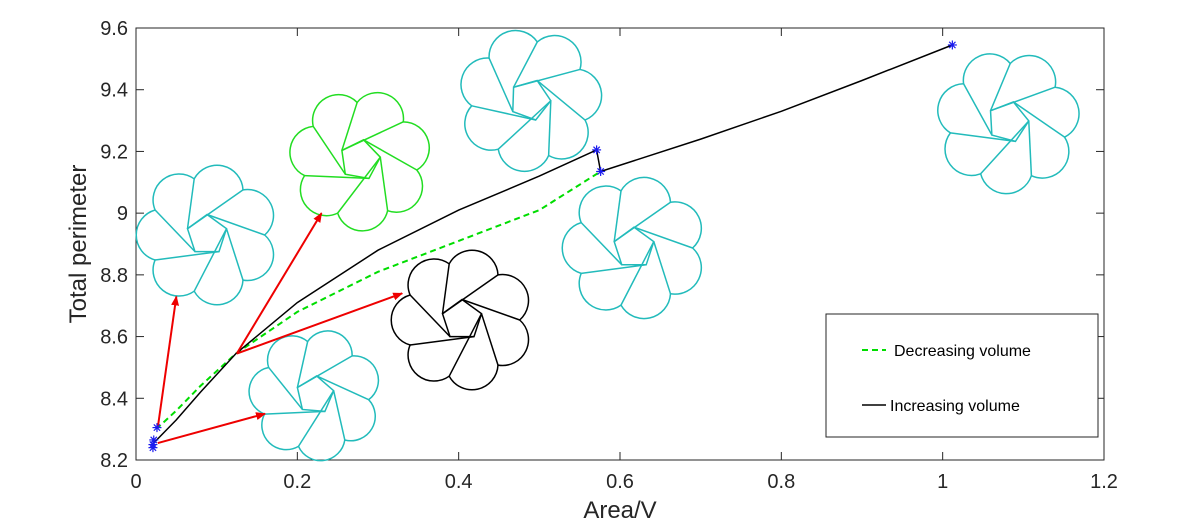 This screenshot has width=1196, height=526. I want to click on inset-cluster-a, so click(205, 235).